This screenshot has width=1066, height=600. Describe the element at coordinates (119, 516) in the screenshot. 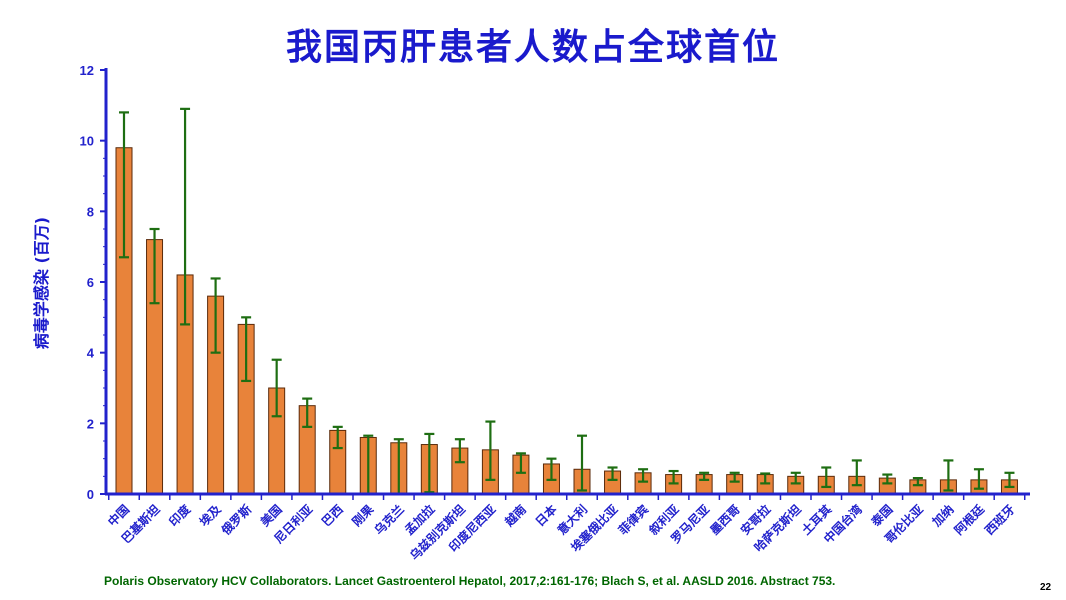

I see `x-tick-label-0: 中国` at that location.